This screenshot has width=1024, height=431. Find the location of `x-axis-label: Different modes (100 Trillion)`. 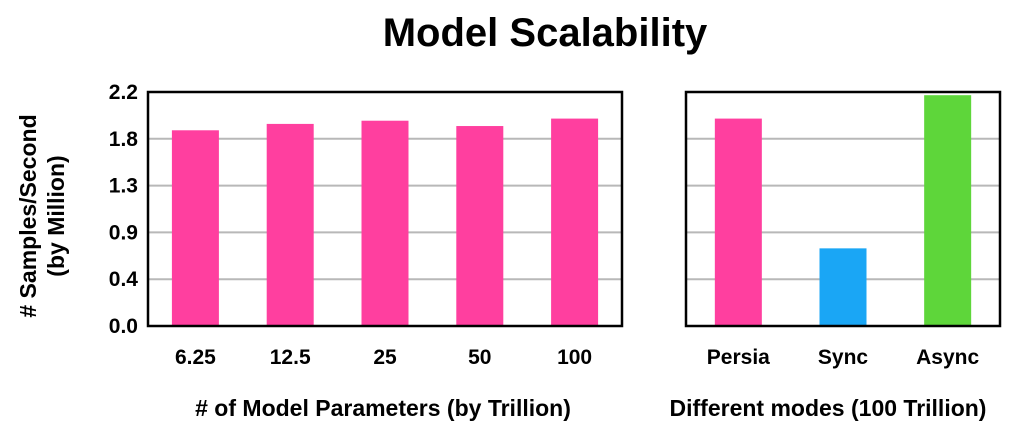

x-axis-label: Different modes (100 Trillion) is located at coordinates (828, 408).